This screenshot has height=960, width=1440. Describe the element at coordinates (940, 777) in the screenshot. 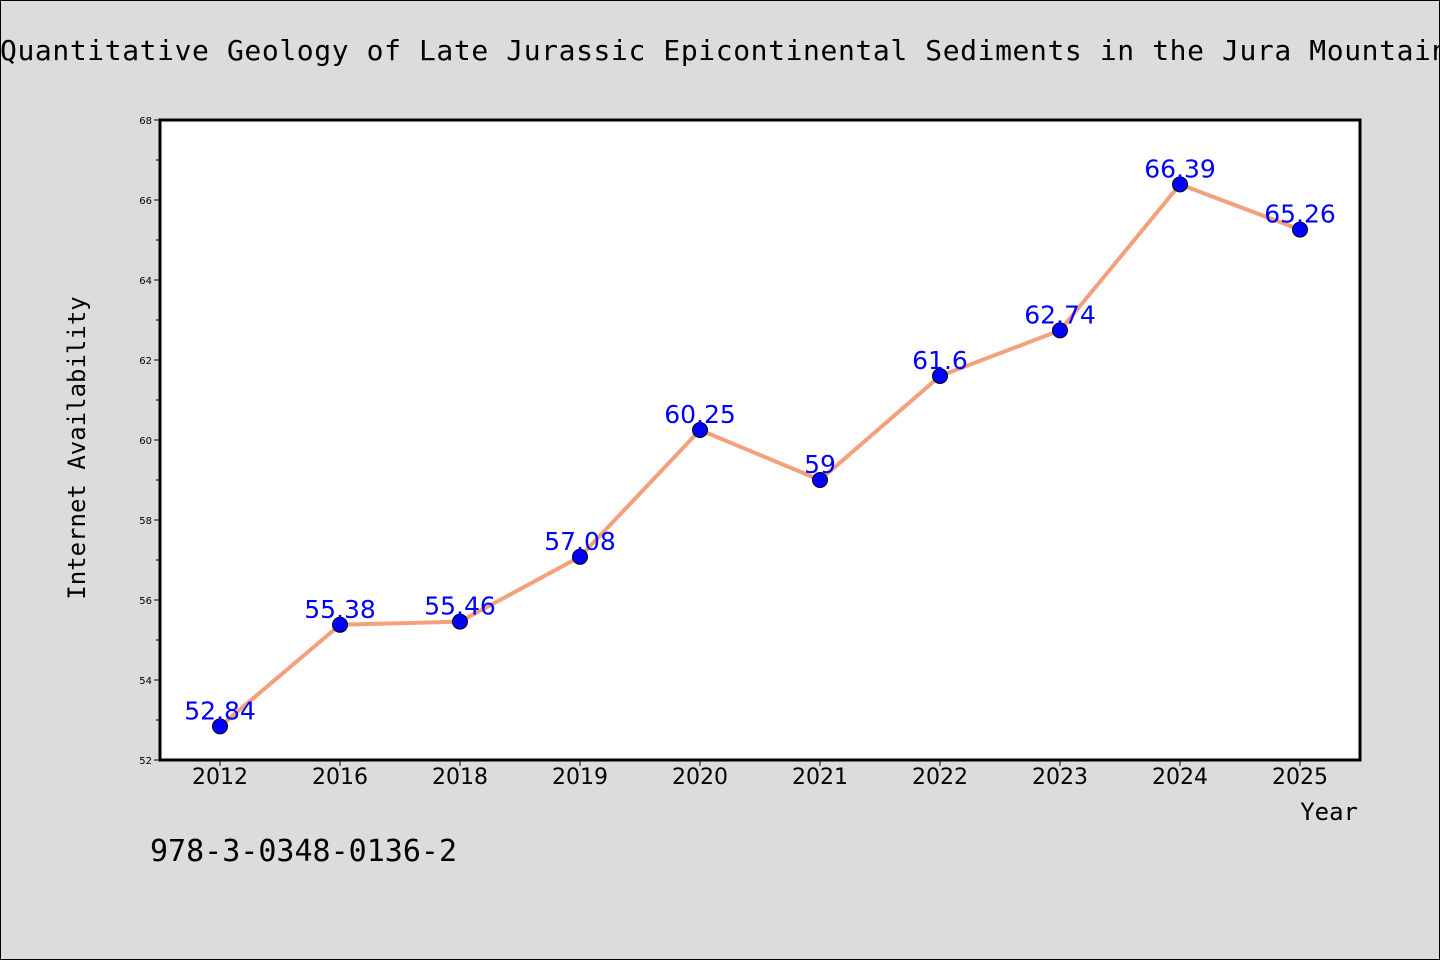

I see `x-tick-label: 2022` at that location.